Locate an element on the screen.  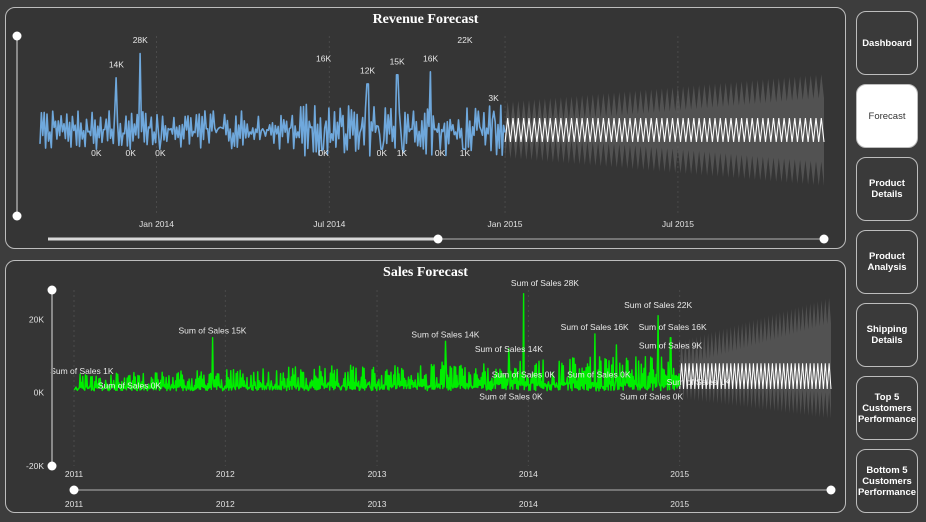
nav-button-product-analysis: Product Analysis is located at coordinates (887, 262).